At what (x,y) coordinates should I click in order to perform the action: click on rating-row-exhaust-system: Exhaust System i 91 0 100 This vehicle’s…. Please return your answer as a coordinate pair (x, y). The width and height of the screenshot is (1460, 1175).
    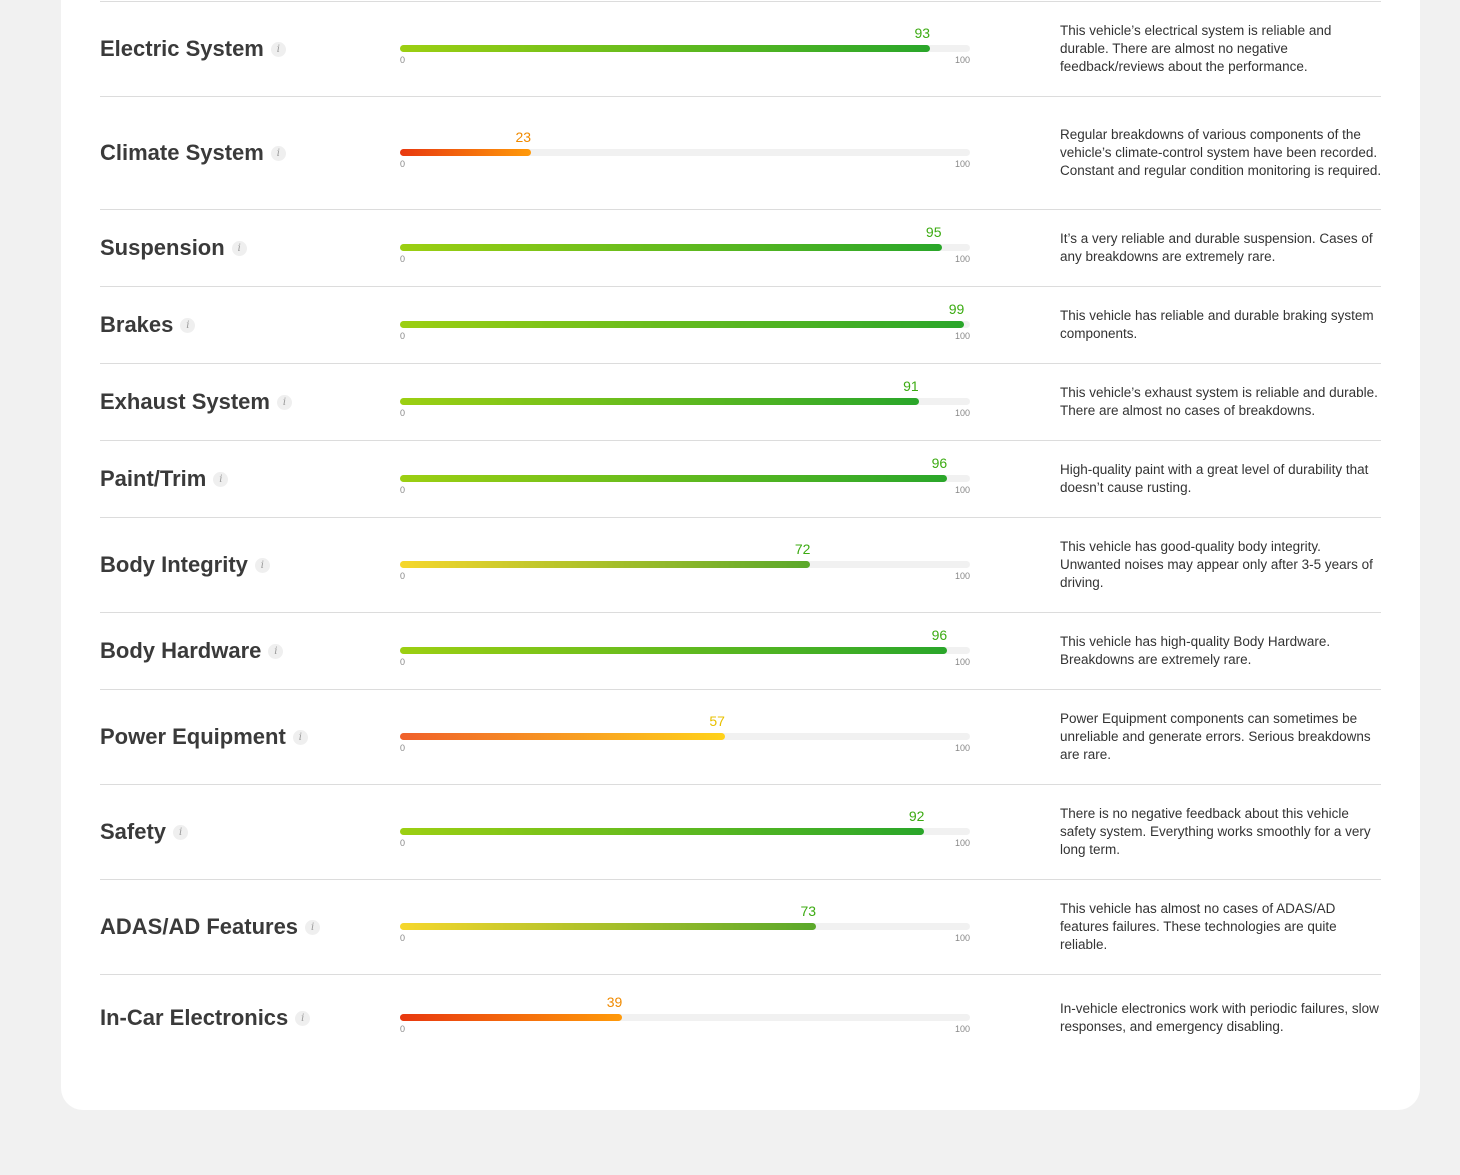
    Looking at the image, I should click on (740, 402).